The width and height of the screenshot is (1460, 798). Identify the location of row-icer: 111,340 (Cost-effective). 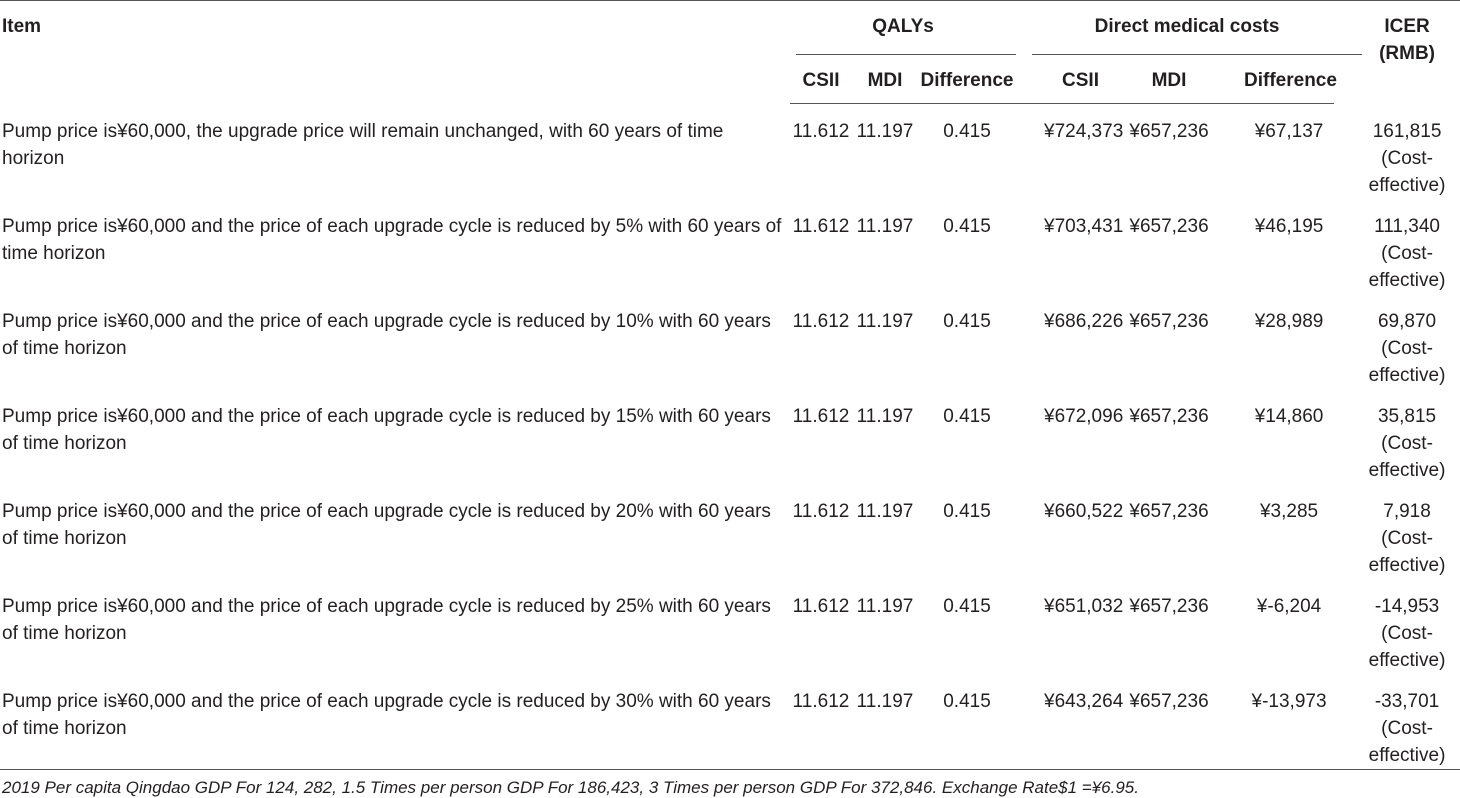
(1397, 246).